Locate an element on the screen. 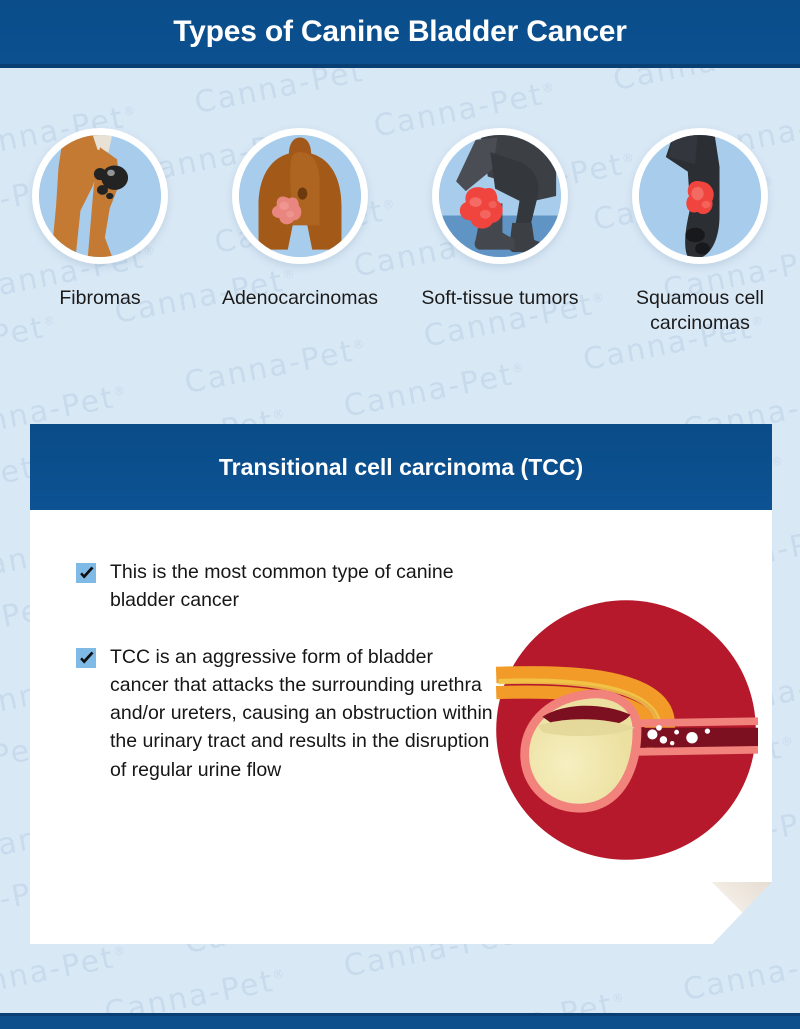  cancer-type-item: Fibromas is located at coordinates (100, 232).